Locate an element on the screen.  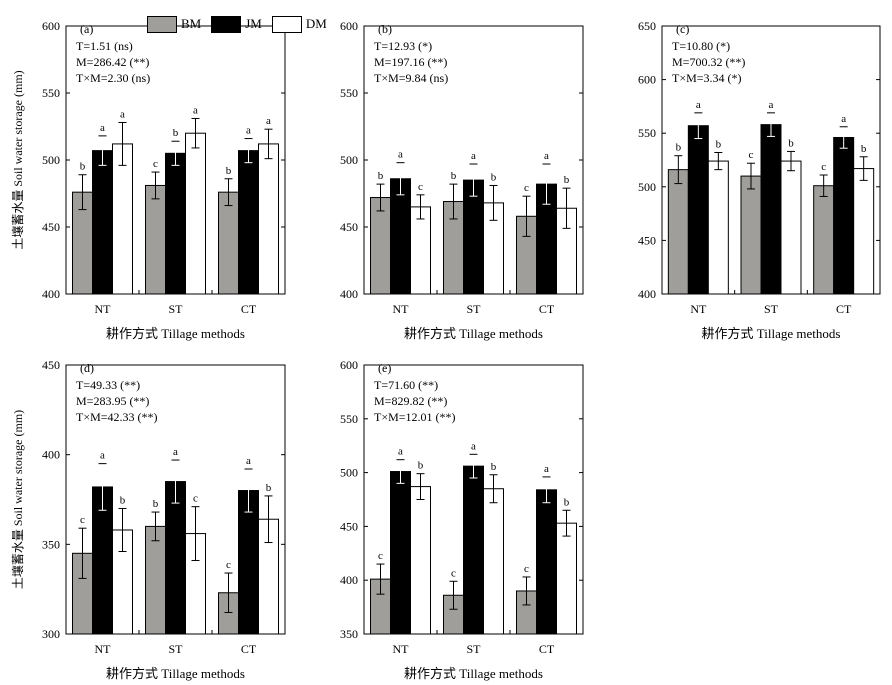
stat-line: M=829.82 (**) is located at coordinates (410, 401).